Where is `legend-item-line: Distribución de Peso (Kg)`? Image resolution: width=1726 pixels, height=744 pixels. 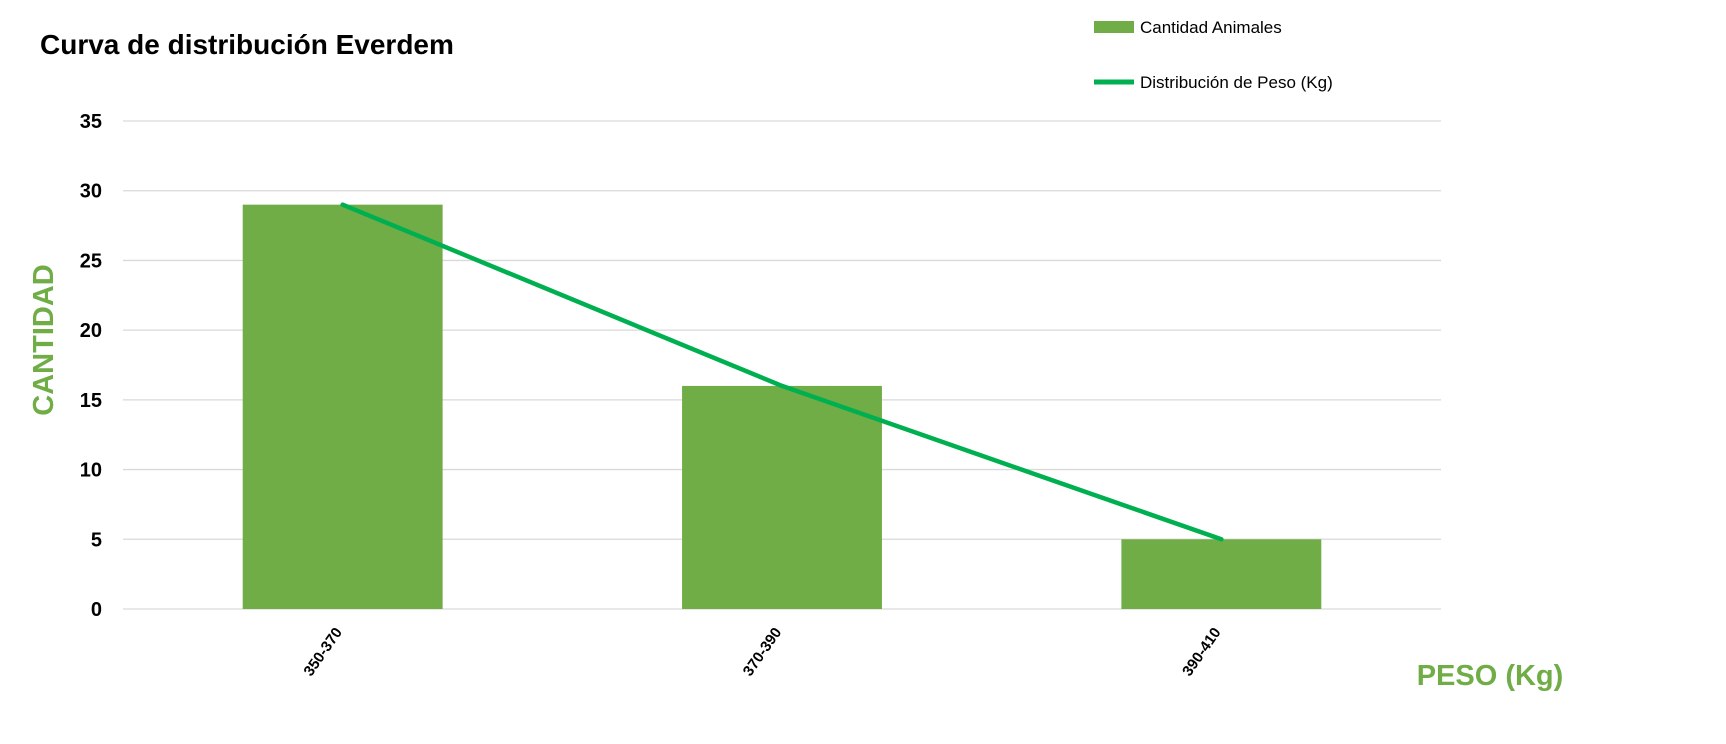
legend-item-line: Distribución de Peso (Kg) is located at coordinates (1213, 82).